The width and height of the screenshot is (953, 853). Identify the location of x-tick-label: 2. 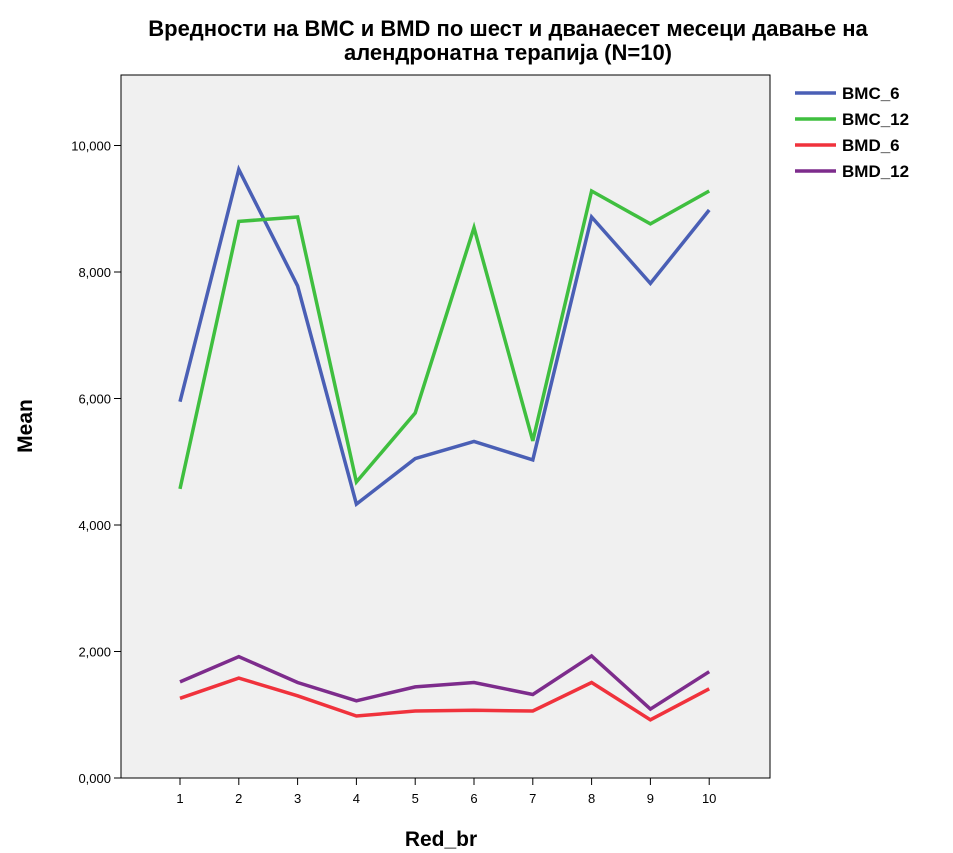
(238, 798).